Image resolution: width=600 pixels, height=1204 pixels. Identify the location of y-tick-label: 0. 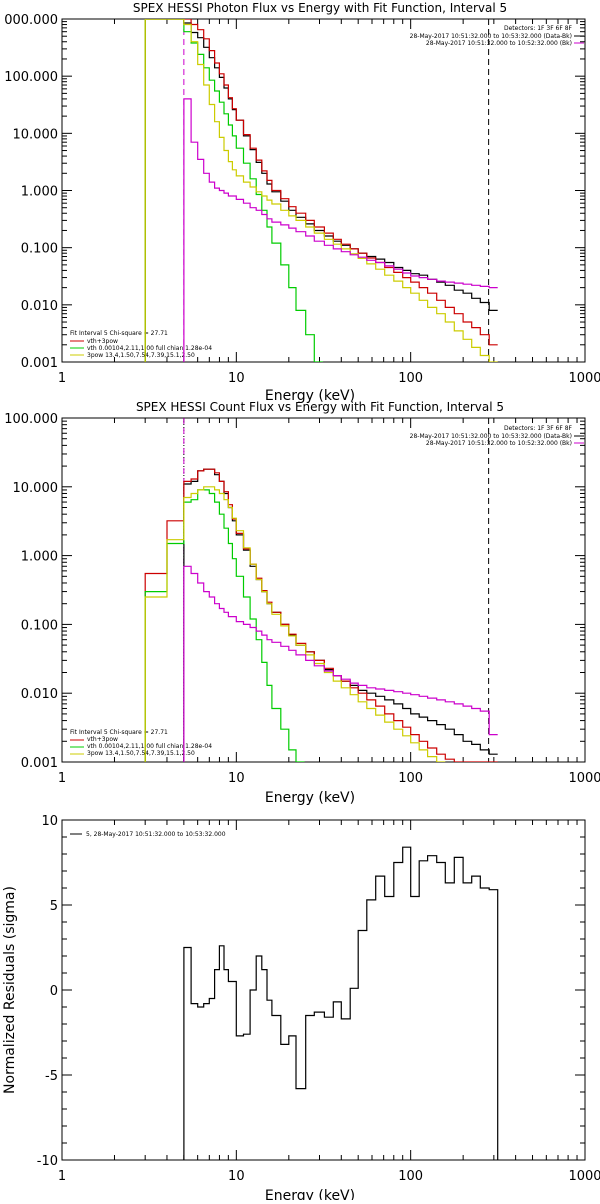
(54, 991).